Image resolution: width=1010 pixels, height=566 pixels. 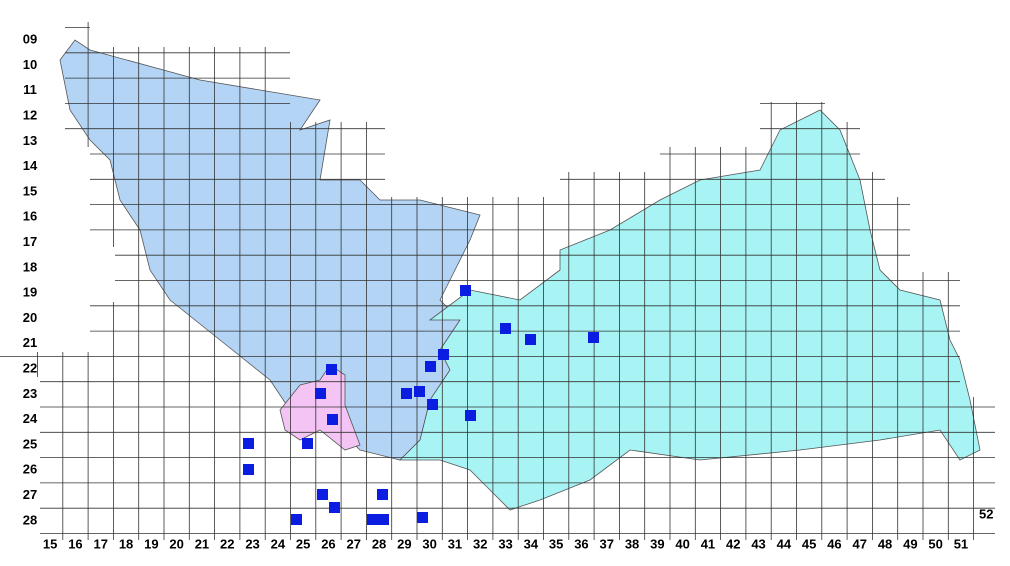 I want to click on column-label: 26, so click(x=328, y=543).